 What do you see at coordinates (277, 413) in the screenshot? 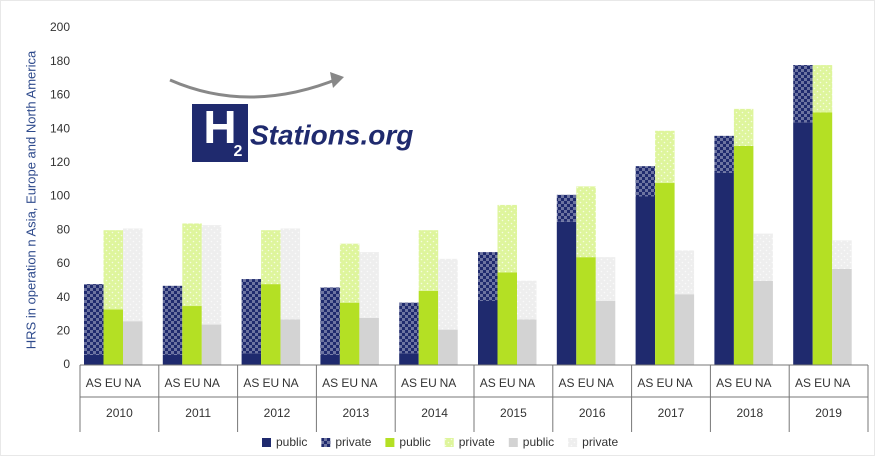
I see `x-tick-label: 2012` at bounding box center [277, 413].